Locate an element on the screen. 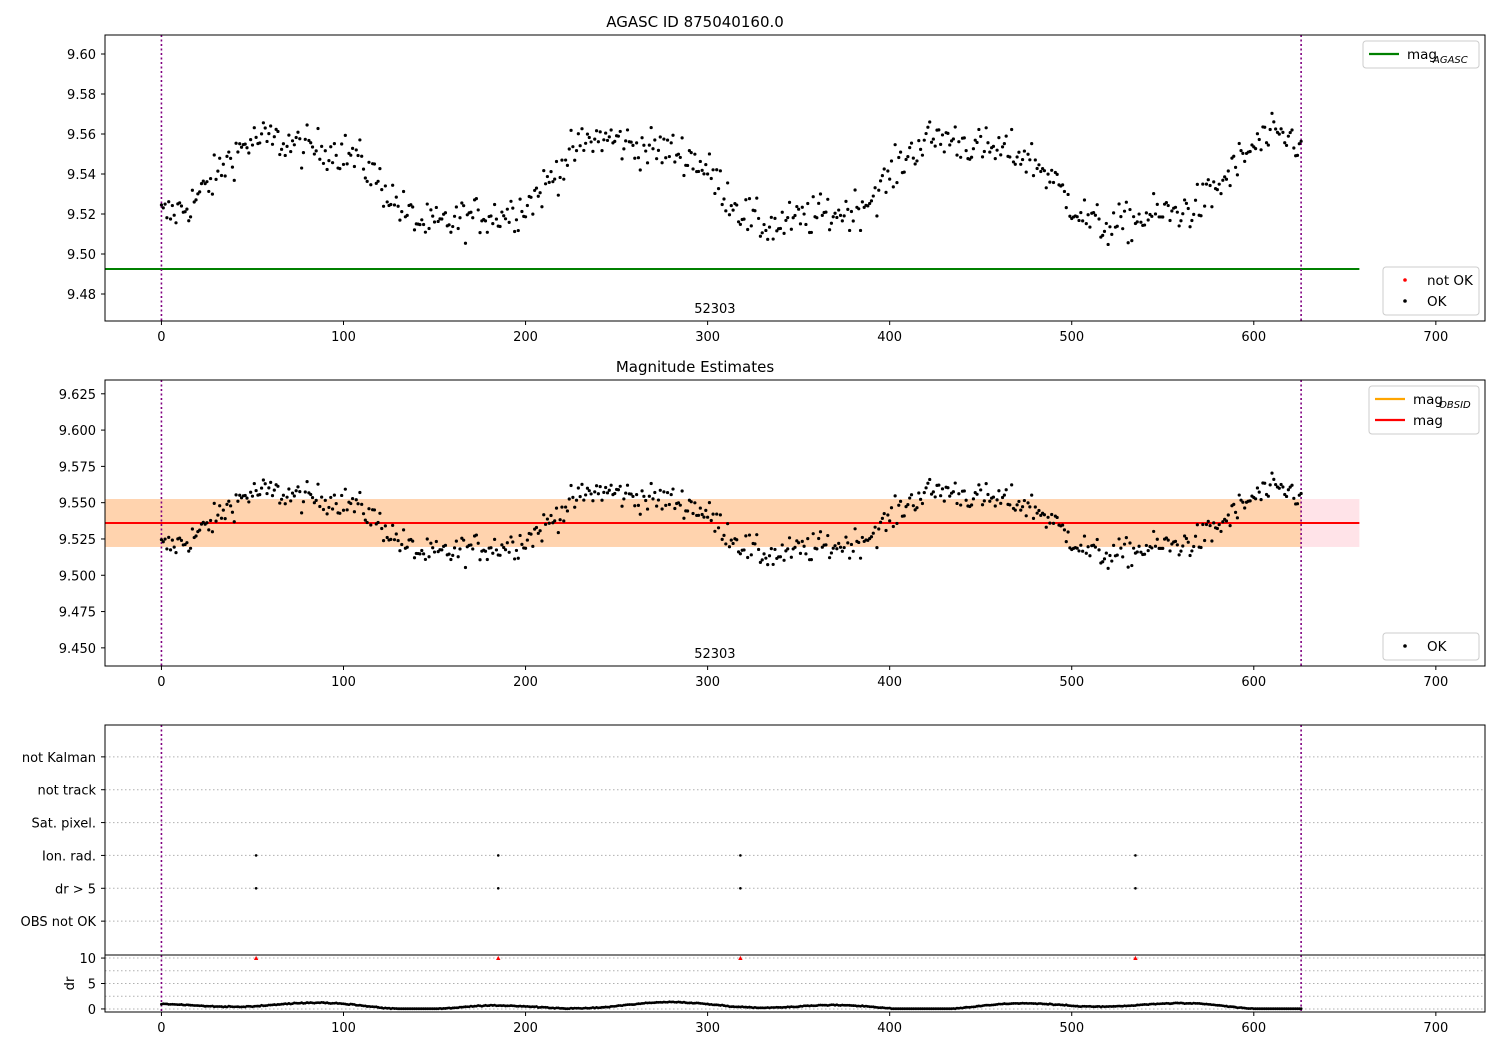 The width and height of the screenshot is (1500, 1050). plot-area is located at coordinates (795, 983).